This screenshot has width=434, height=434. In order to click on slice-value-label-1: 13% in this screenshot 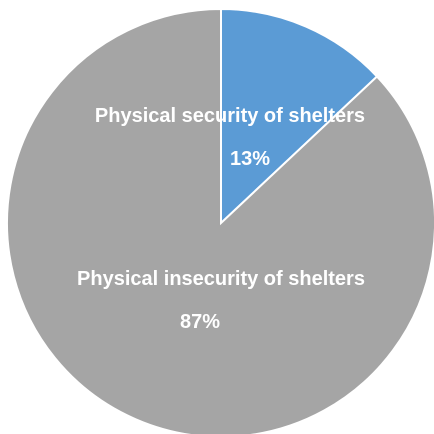, I will do `click(250, 159)`.